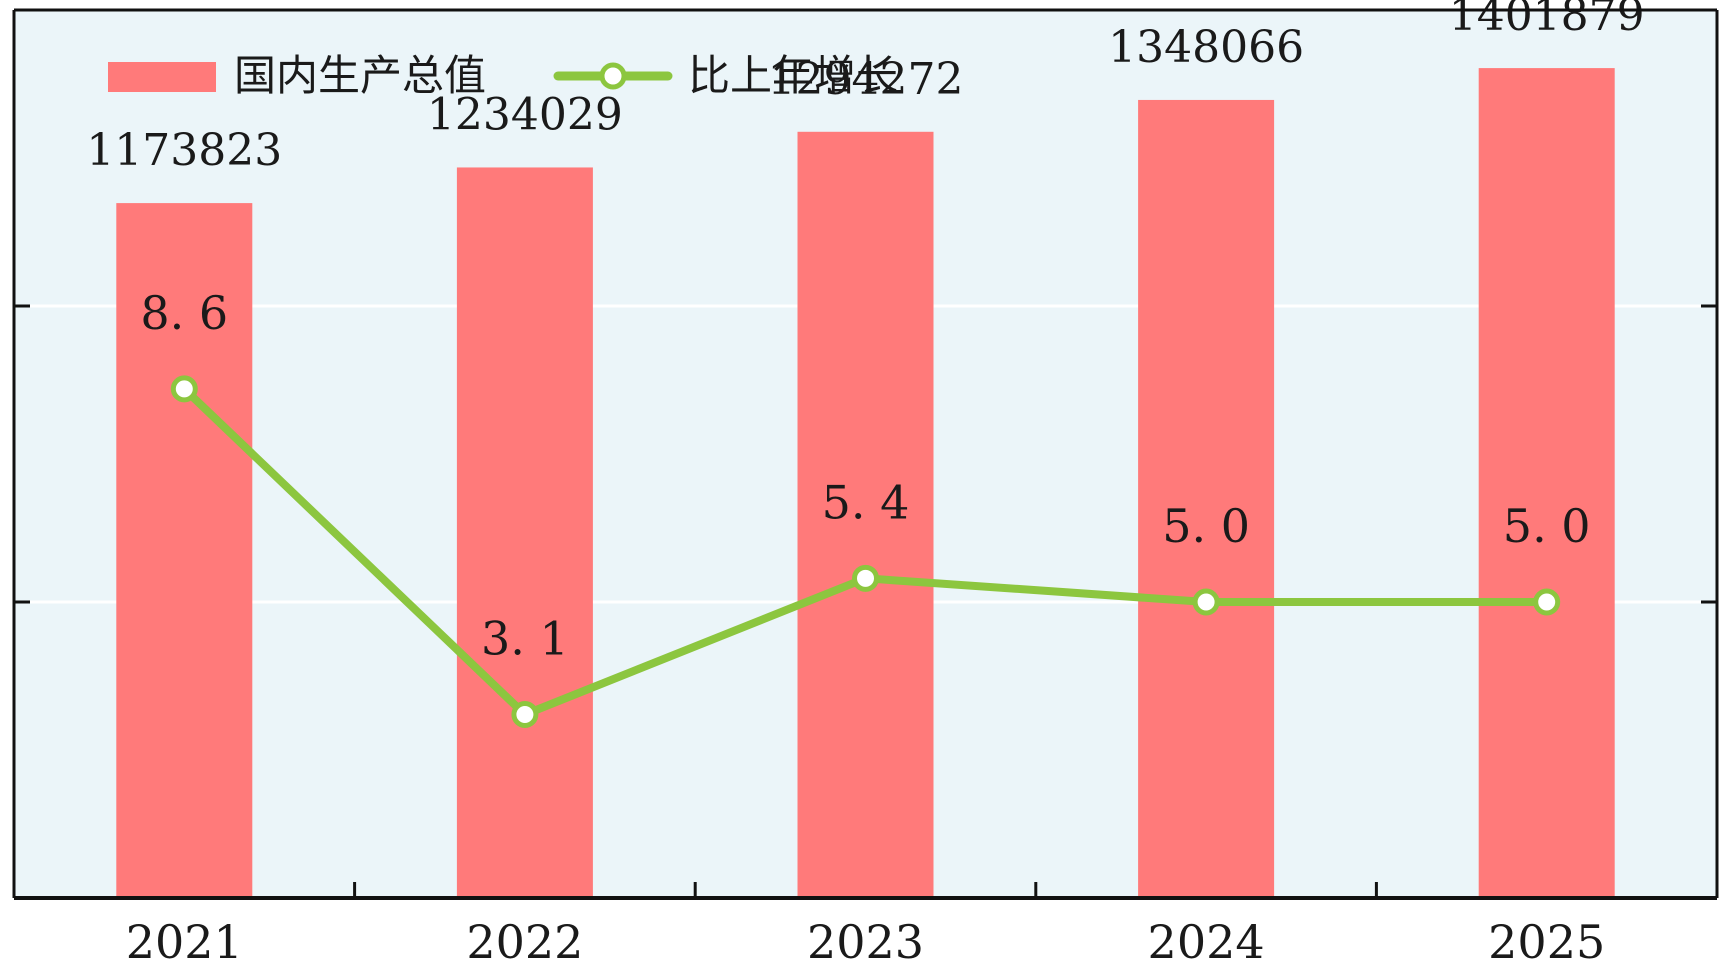 This screenshot has height=969, width=1723. Describe the element at coordinates (1206, 498) in the screenshot. I see `bar-2024` at that location.